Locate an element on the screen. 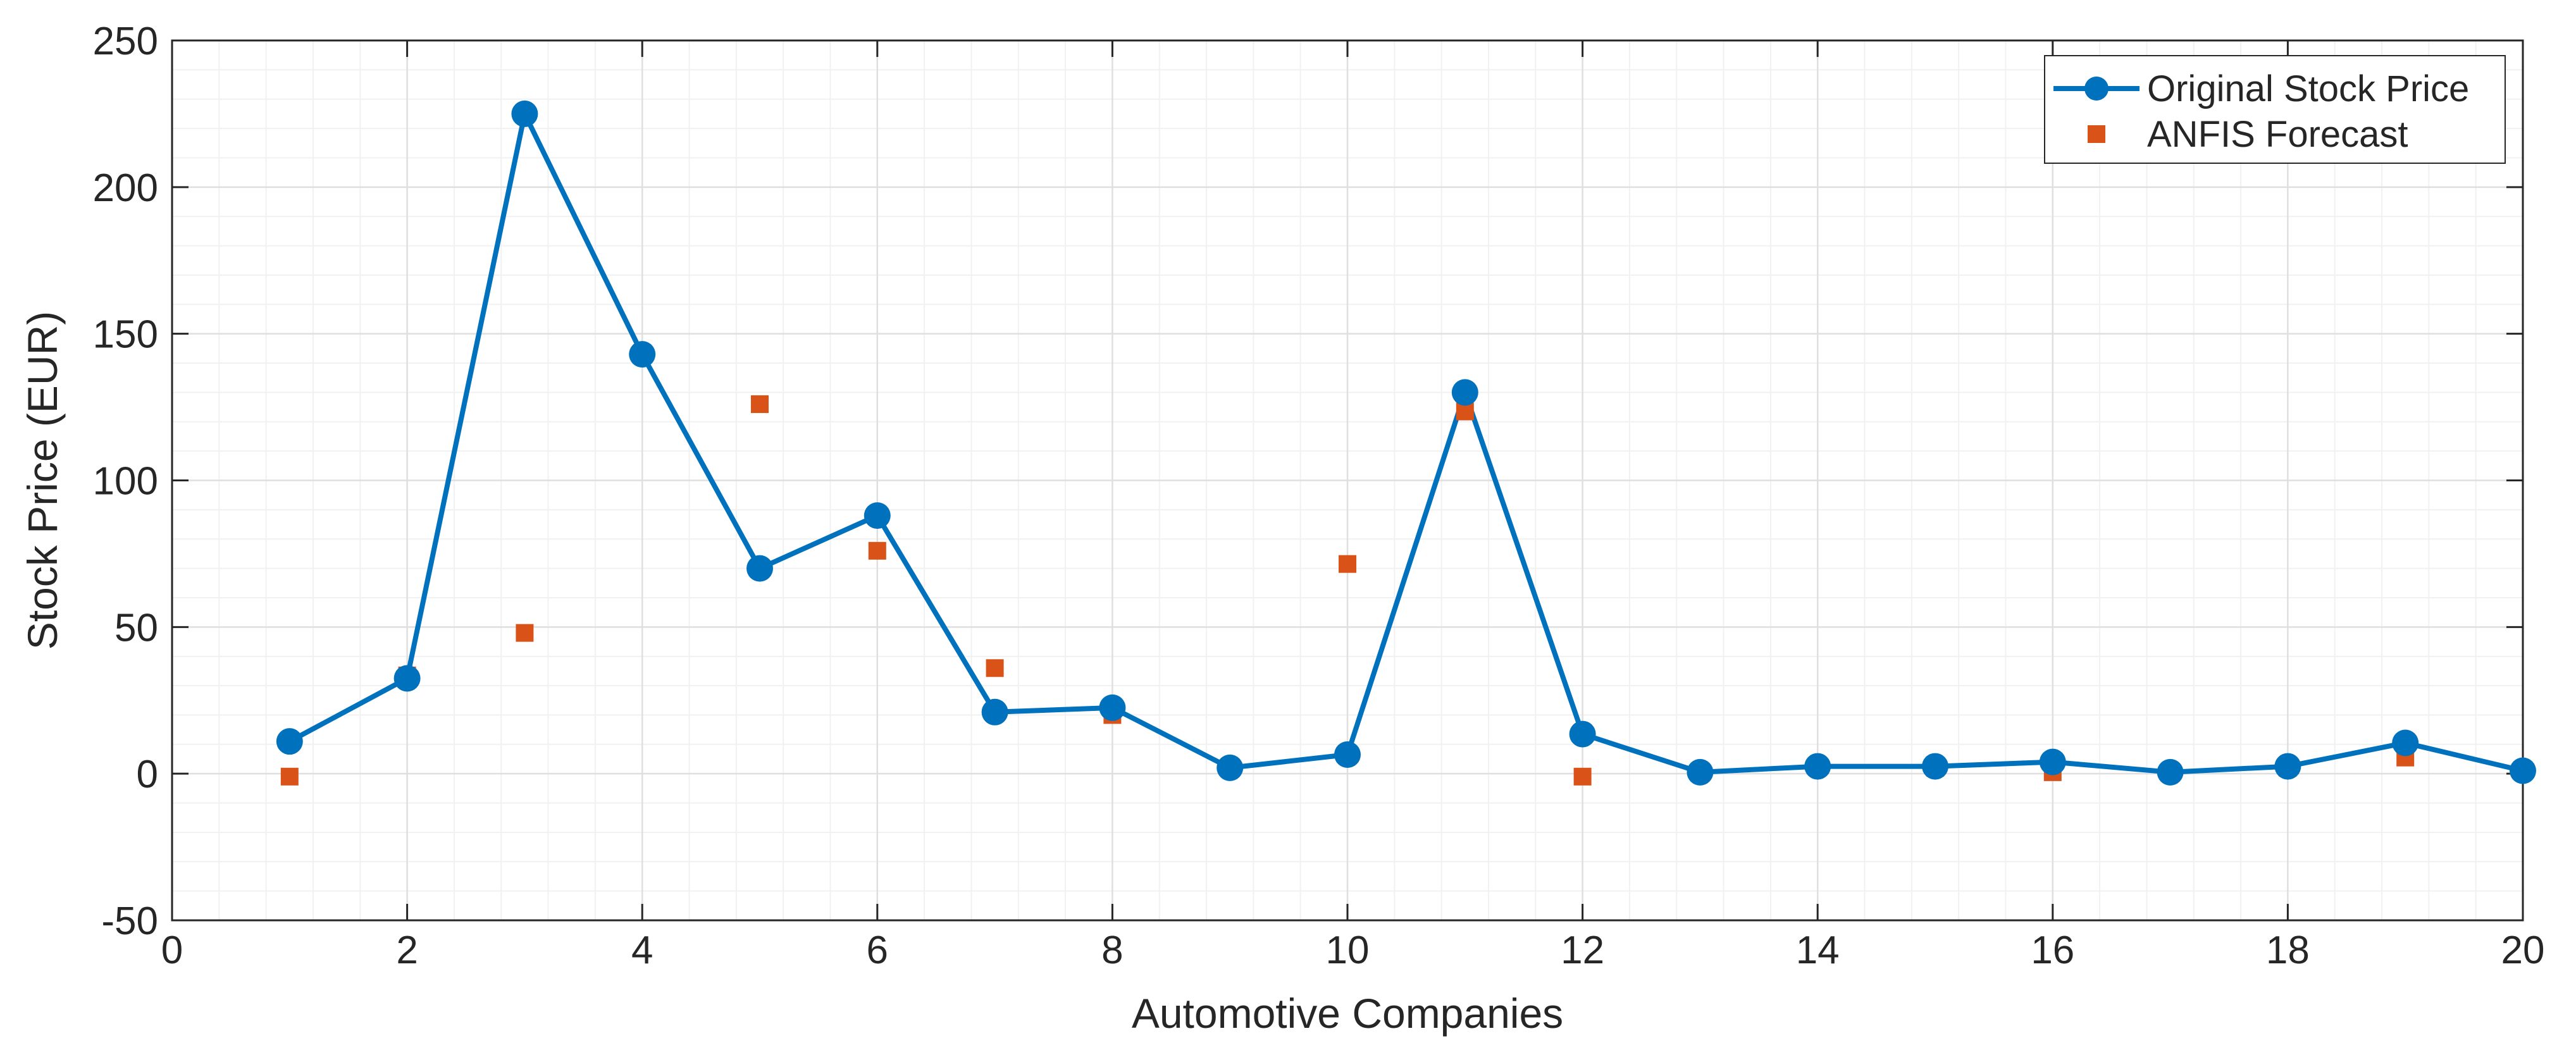 The width and height of the screenshot is (2576, 1062). legend-label-original: Original Stock Price is located at coordinates (2308, 88).